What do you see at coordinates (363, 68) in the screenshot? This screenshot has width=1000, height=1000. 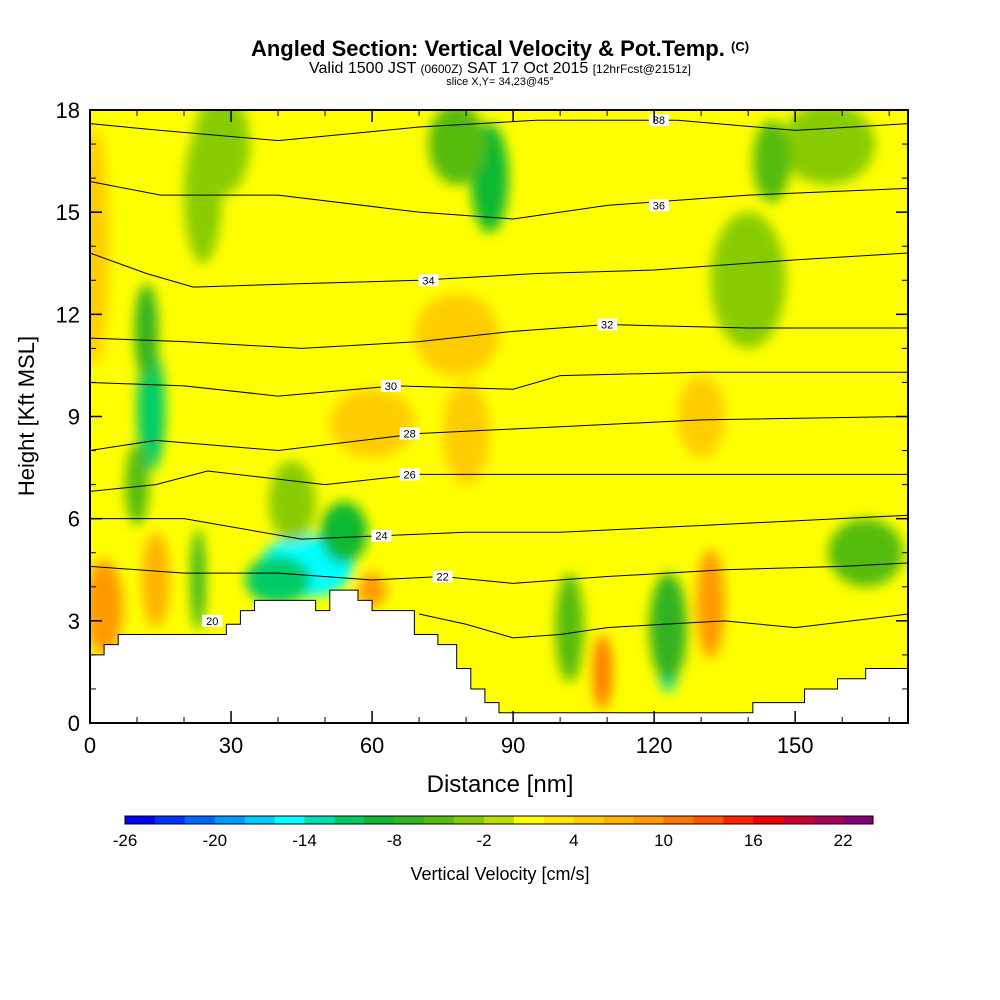 I see `valid-prefix: Valid 1500 JST` at bounding box center [363, 68].